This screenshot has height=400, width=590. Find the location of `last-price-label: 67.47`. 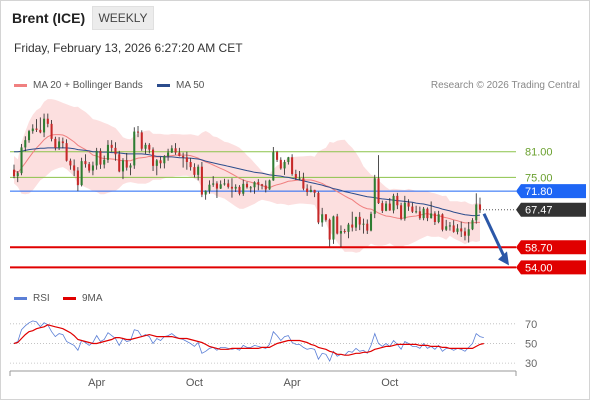

last-price-label: 67.47 is located at coordinates (539, 211).